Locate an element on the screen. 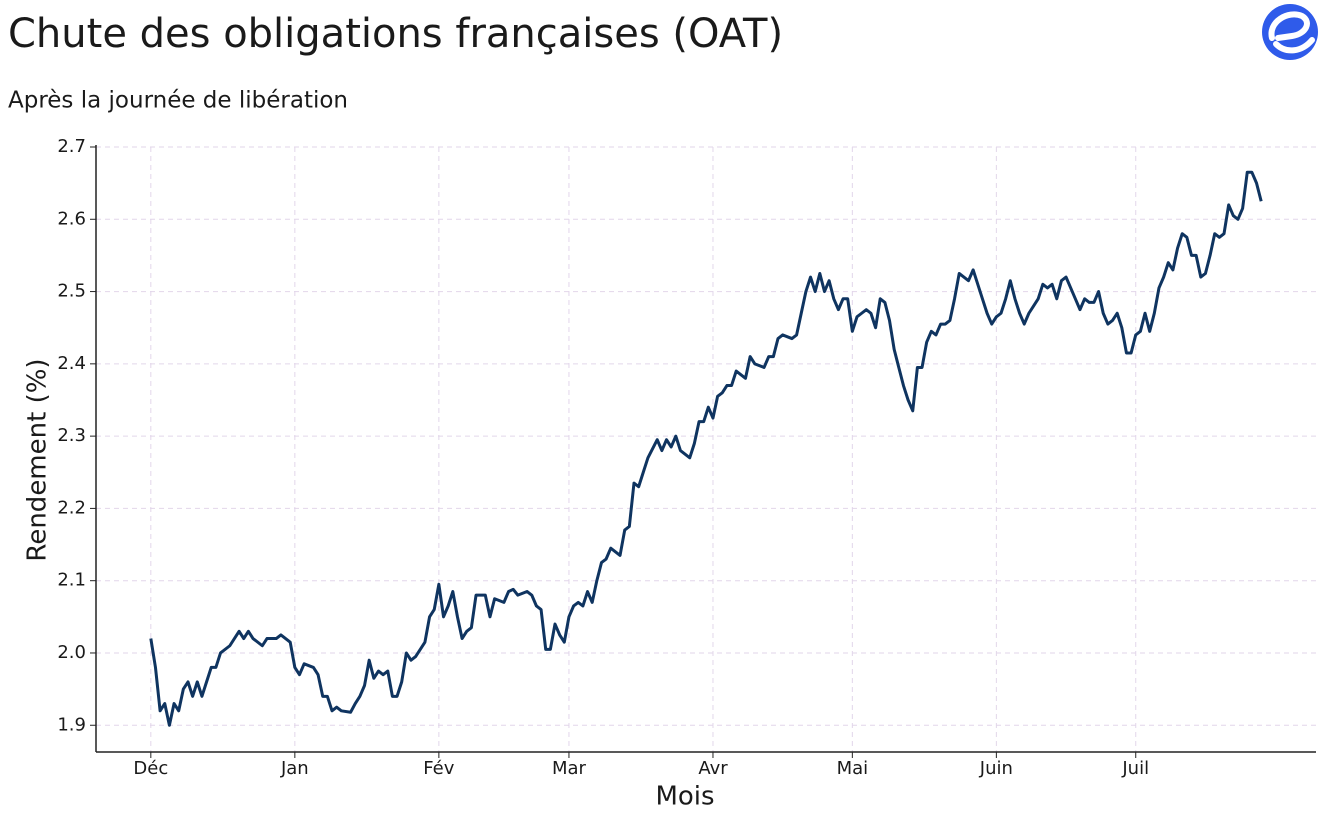 The width and height of the screenshot is (1323, 818). logo-glyph is located at coordinates (1291, 32).